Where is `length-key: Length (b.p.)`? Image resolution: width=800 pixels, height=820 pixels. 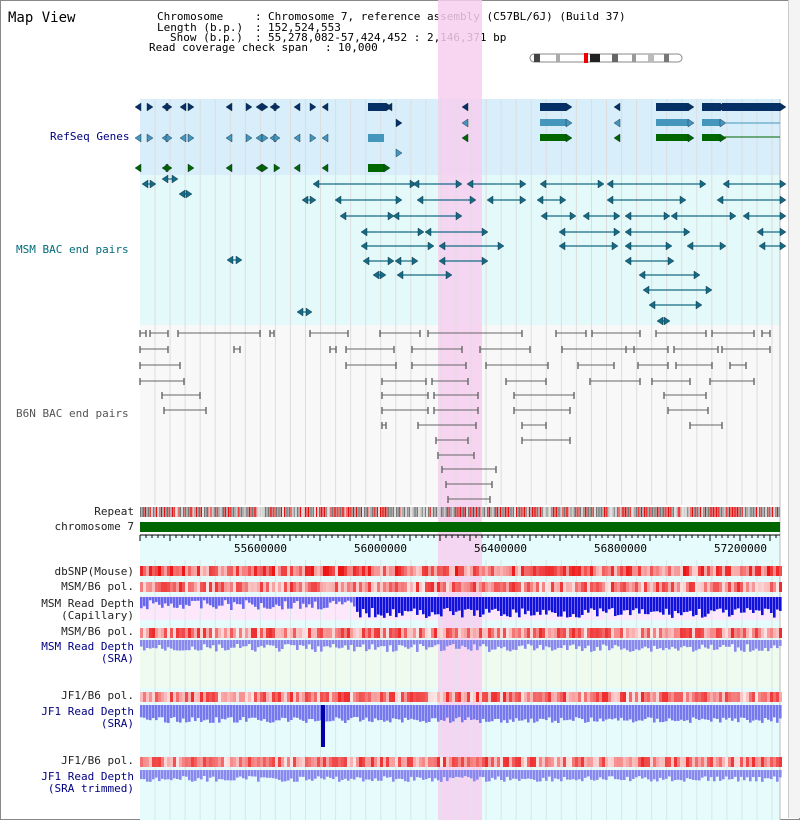
length-key: Length (b.p.) is located at coordinates (200, 27).